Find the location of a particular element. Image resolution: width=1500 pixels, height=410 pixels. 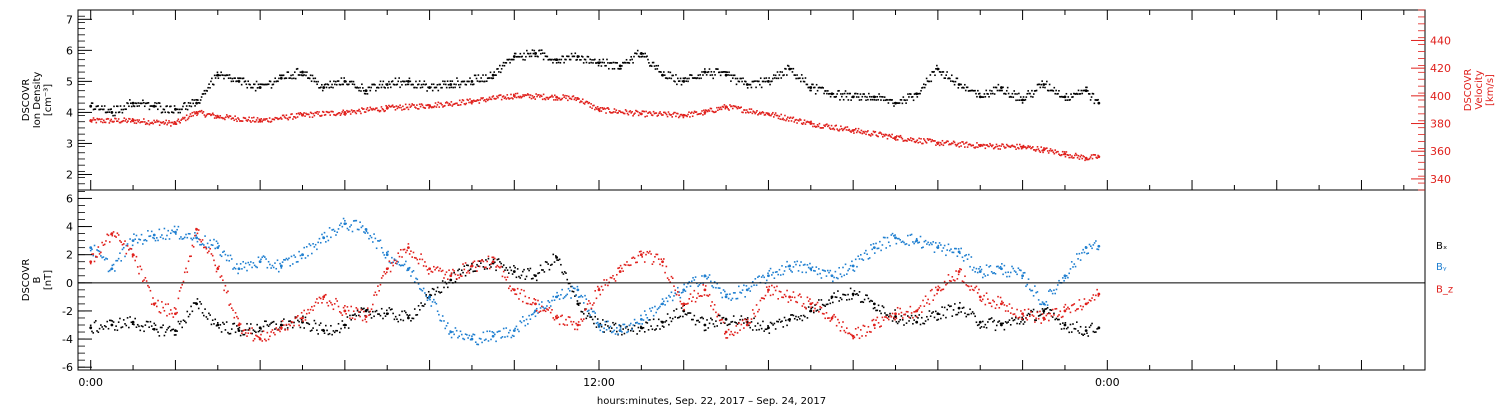

velocity-tick-label: 440 is located at coordinates (1440, 40).